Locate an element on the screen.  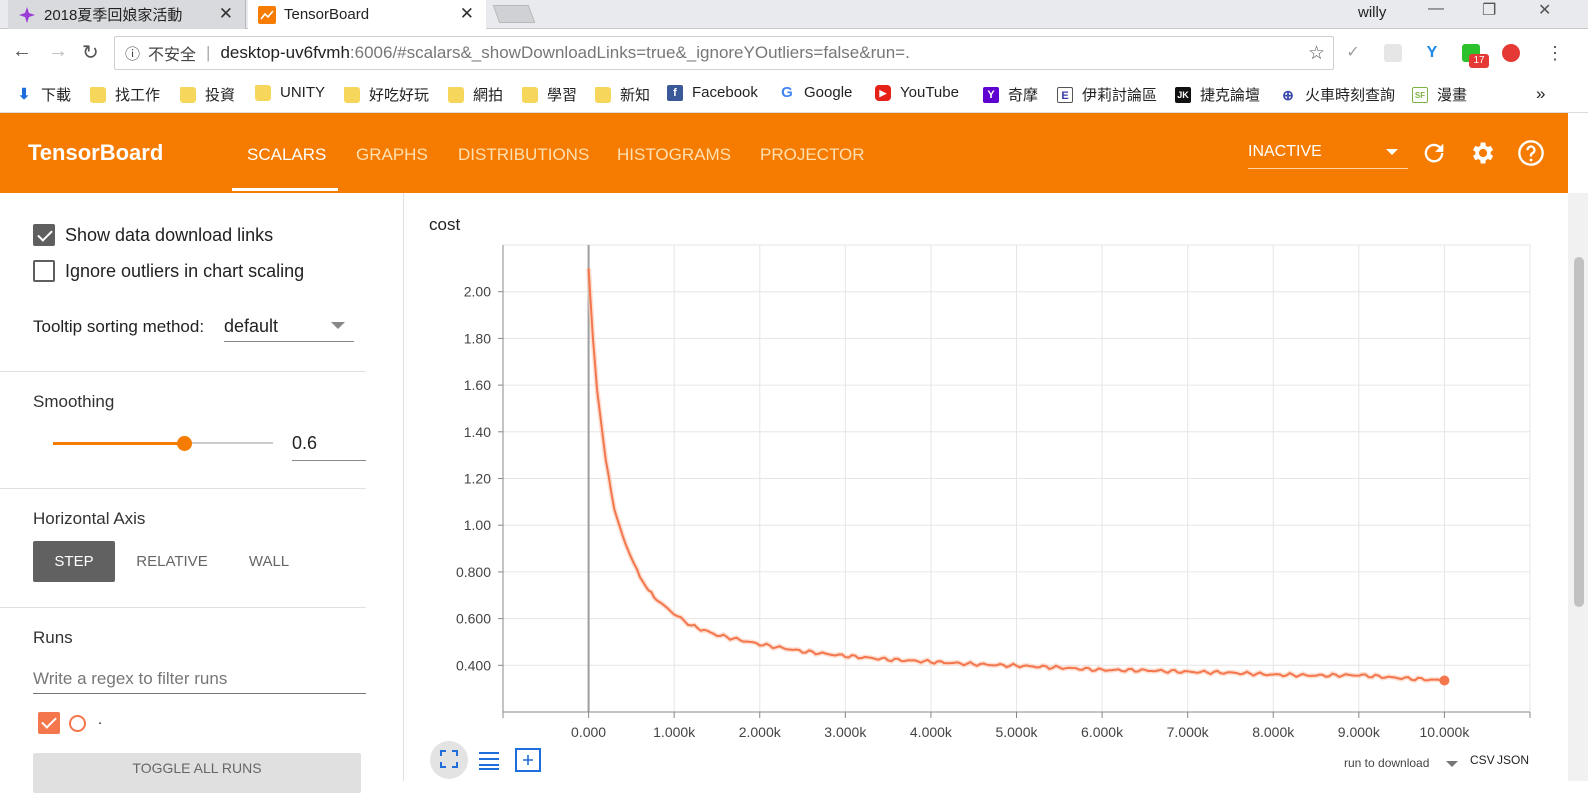
bookmark-folder: 學習 is located at coordinates (549, 94).